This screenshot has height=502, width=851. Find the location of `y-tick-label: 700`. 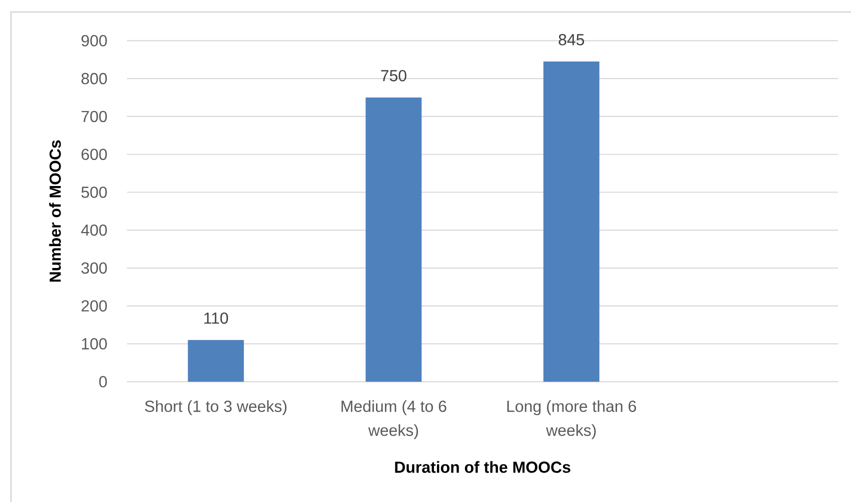

y-tick-label: 700 is located at coordinates (94, 116).